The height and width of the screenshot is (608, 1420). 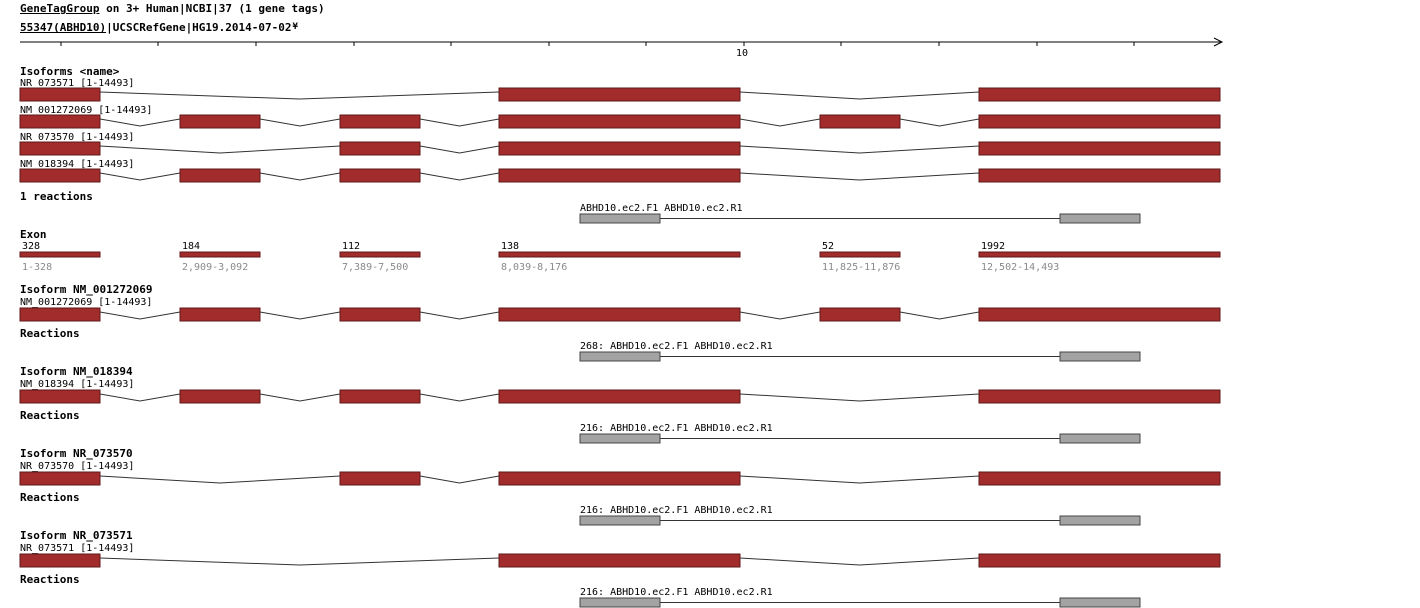 What do you see at coordinates (676, 346) in the screenshot?
I see `reaction-label: 268: ABHD10.ec2.F1 ABHD10.ec2.R1` at bounding box center [676, 346].